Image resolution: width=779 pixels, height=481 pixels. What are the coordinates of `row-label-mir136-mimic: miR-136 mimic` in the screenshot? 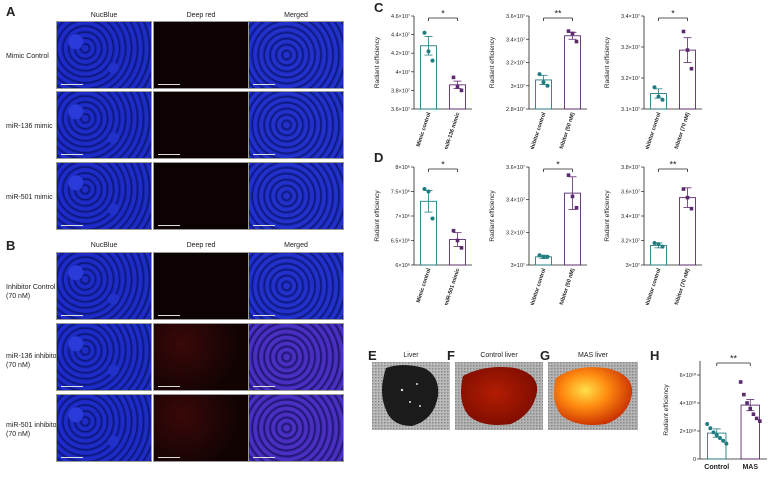 It's located at (29, 126).